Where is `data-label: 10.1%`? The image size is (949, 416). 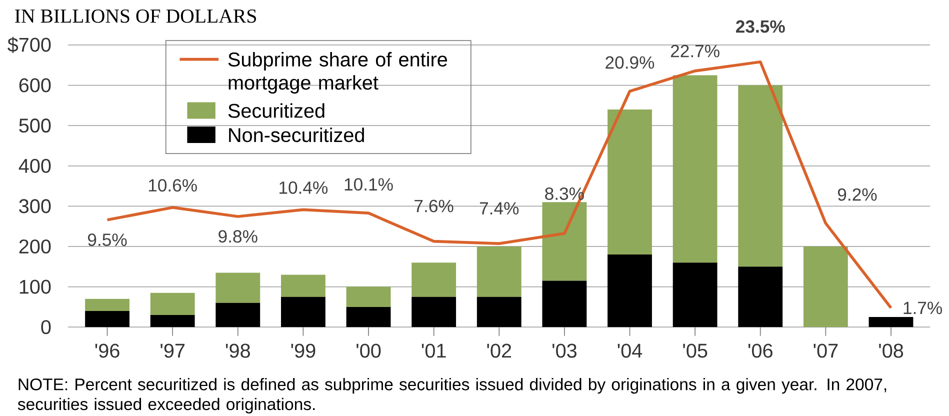 data-label: 10.1% is located at coordinates (368, 184).